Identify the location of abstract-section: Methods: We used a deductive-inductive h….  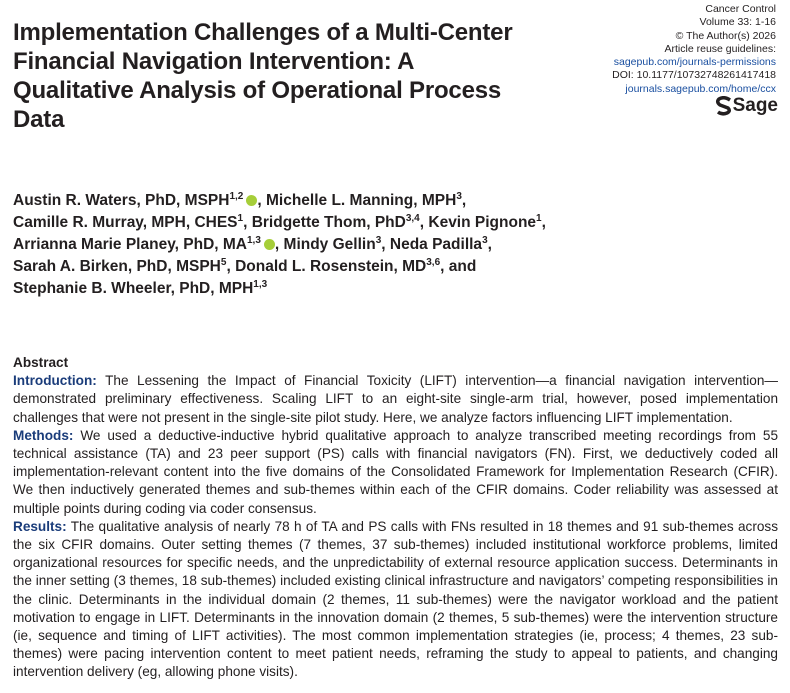
(395, 472).